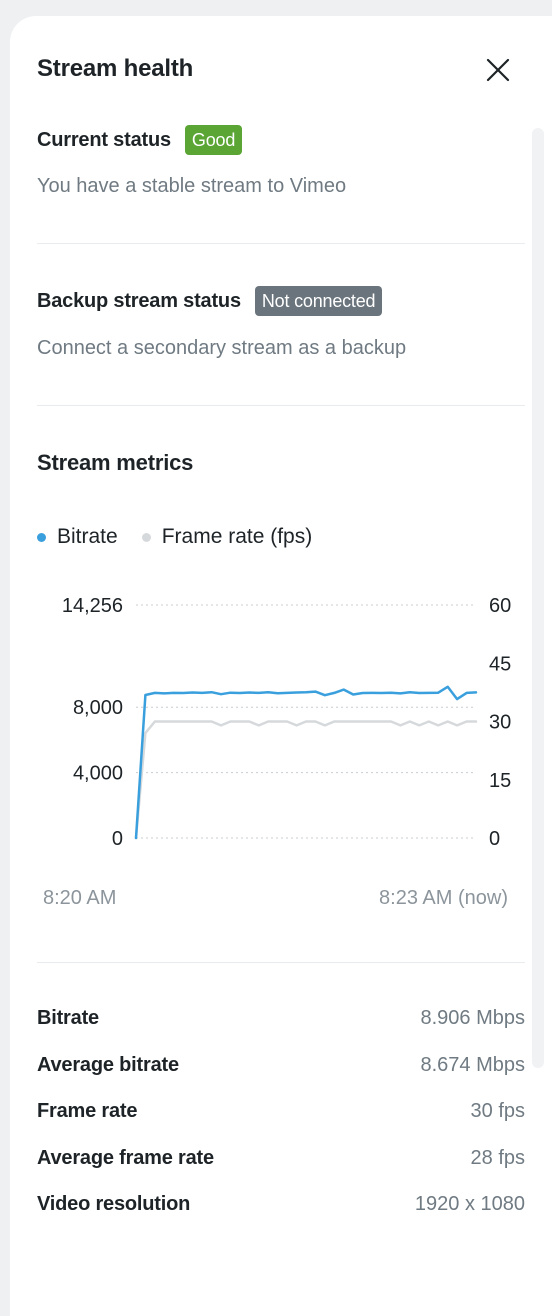 The image size is (552, 1316). What do you see at coordinates (87, 536) in the screenshot?
I see `legend-label-bitrate: Bitrate` at bounding box center [87, 536].